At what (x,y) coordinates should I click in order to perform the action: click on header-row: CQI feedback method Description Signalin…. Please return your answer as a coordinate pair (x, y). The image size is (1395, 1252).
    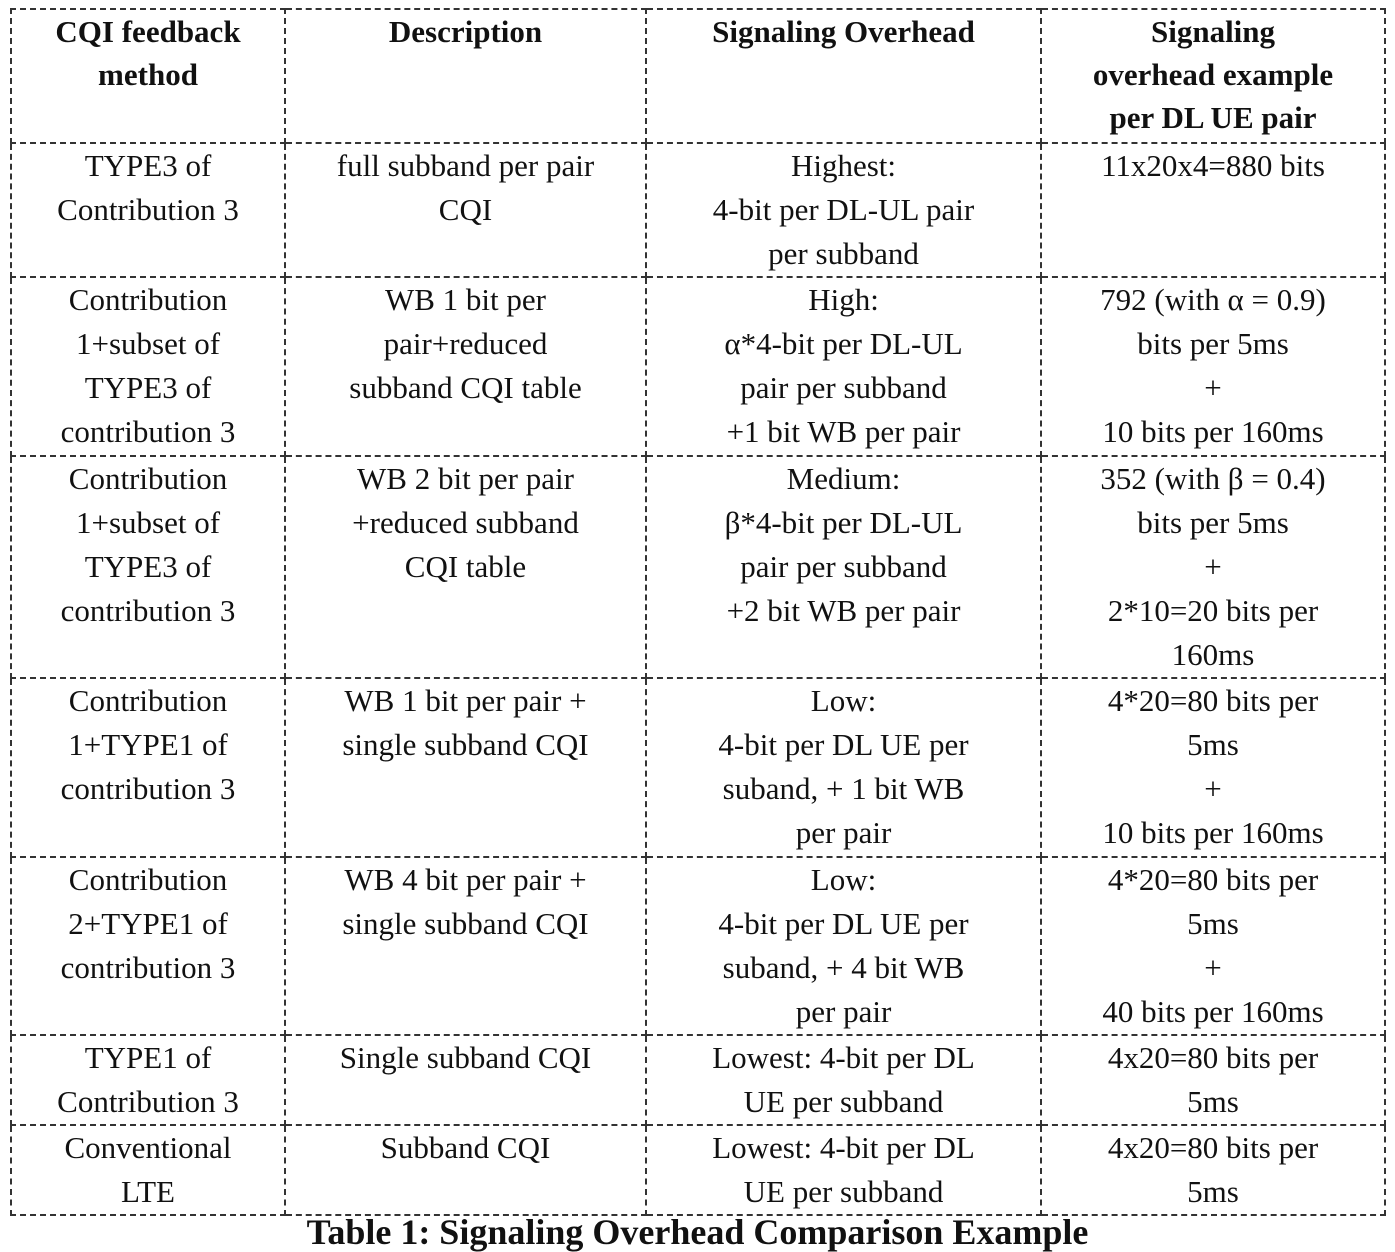
    Looking at the image, I should click on (698, 76).